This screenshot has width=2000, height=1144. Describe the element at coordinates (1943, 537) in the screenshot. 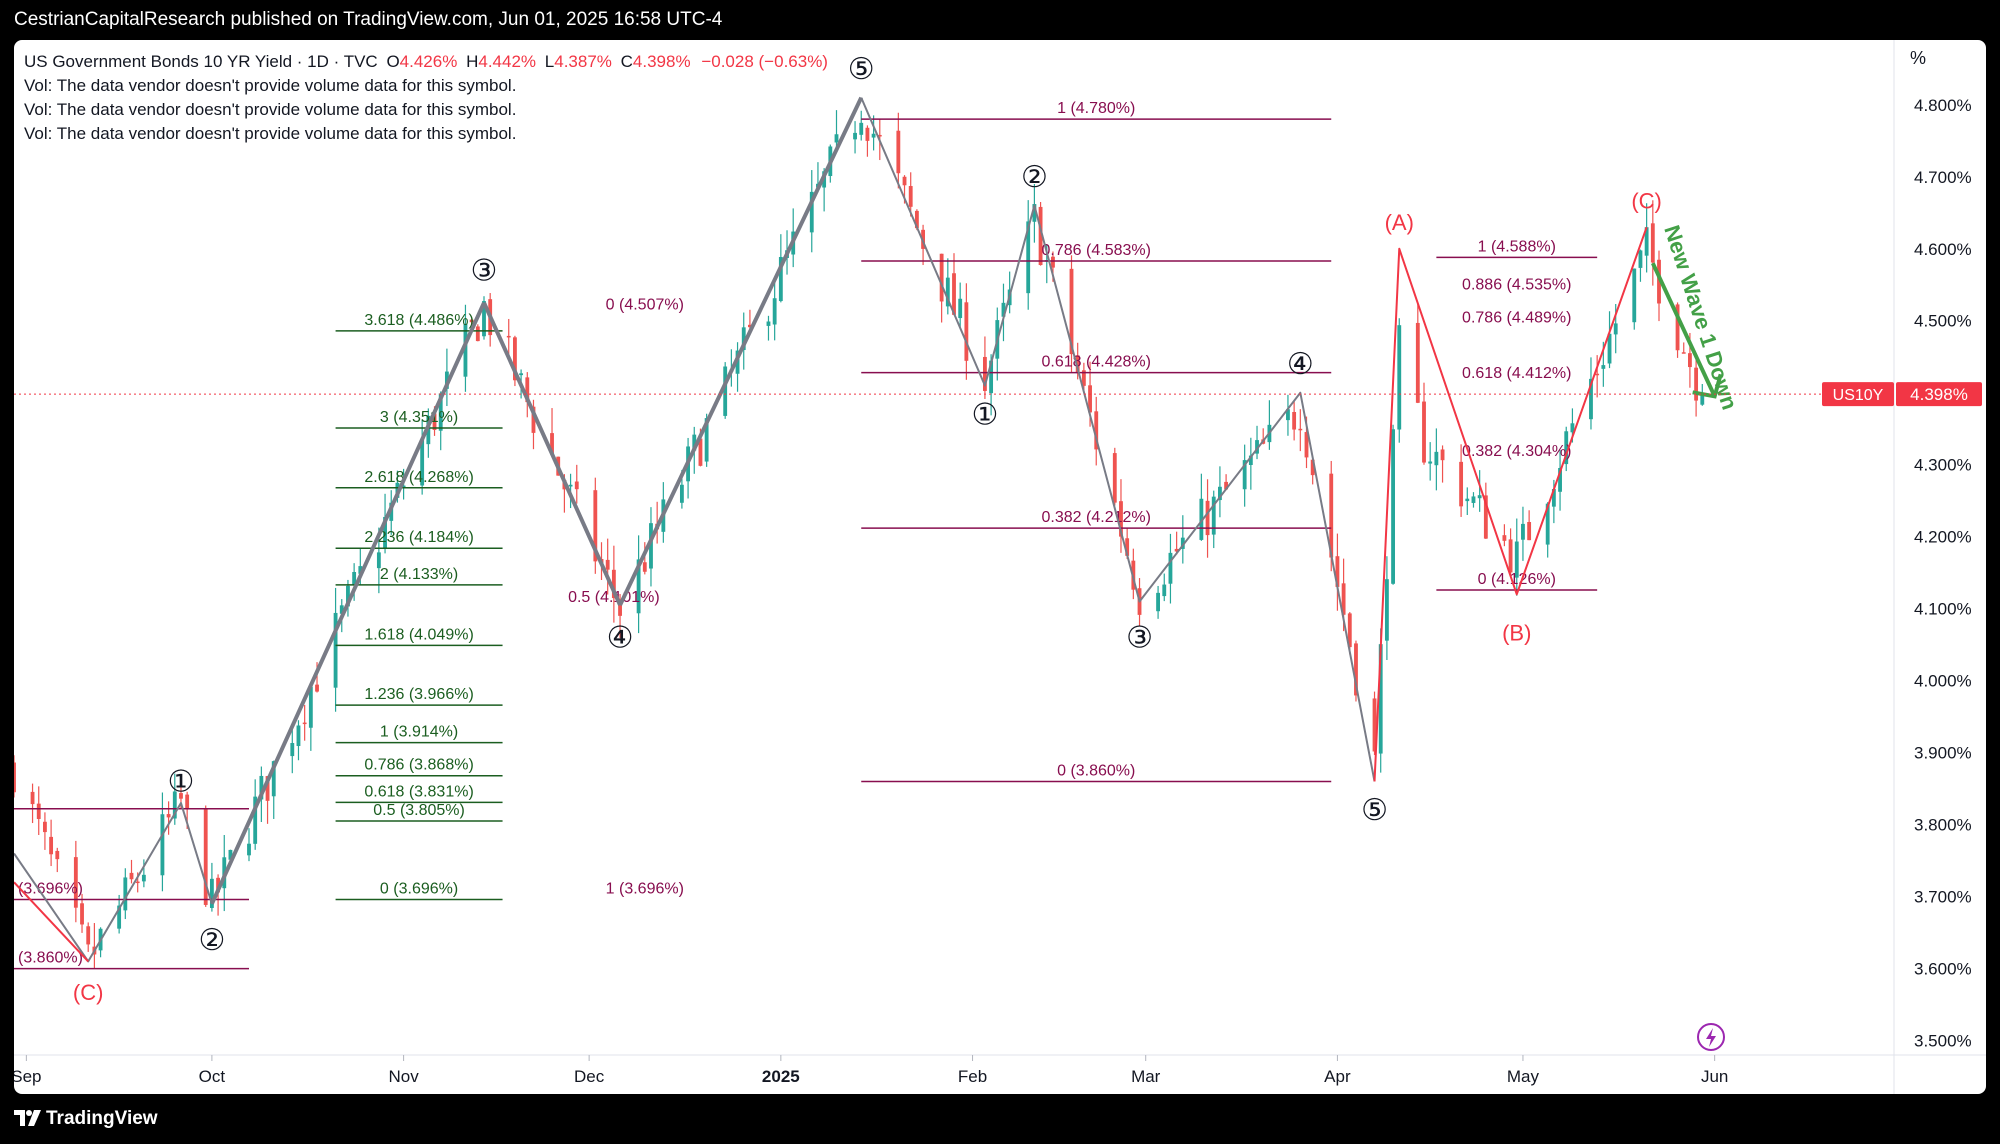

I see `y-tick-label: 4.200%` at that location.